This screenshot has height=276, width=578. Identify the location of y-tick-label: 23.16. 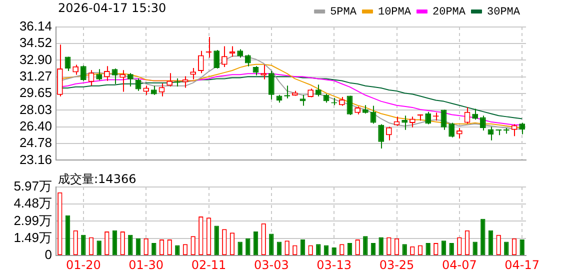
(35, 159).